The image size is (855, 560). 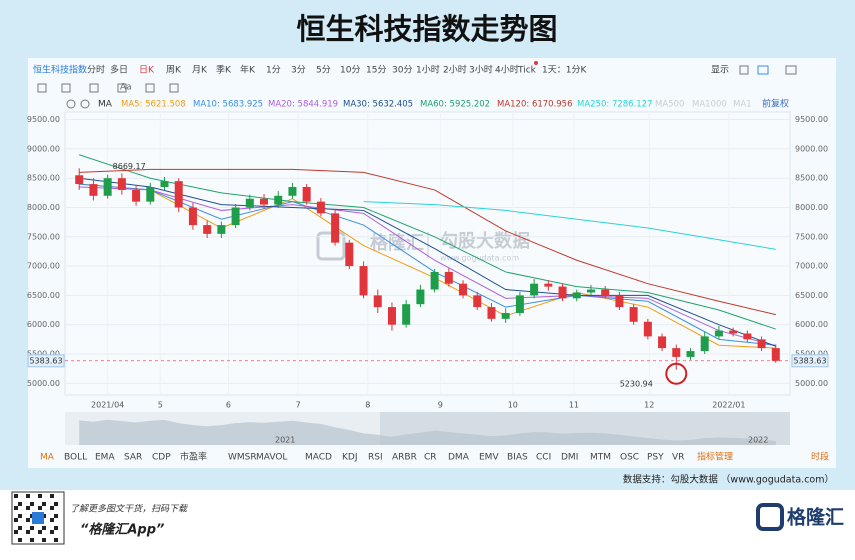 I want to click on toolbar-item: 分时, so click(x=96, y=70).